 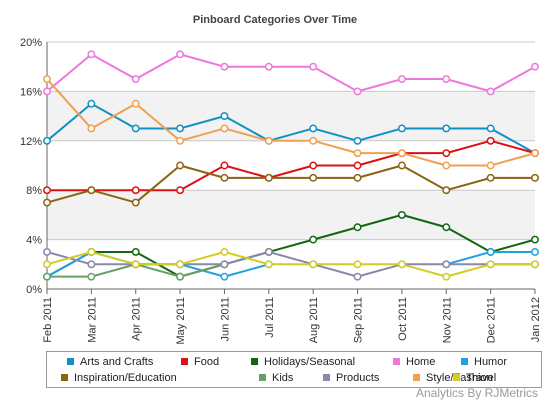 I want to click on x-tick-label: Dec 2011, so click(x=492, y=320).